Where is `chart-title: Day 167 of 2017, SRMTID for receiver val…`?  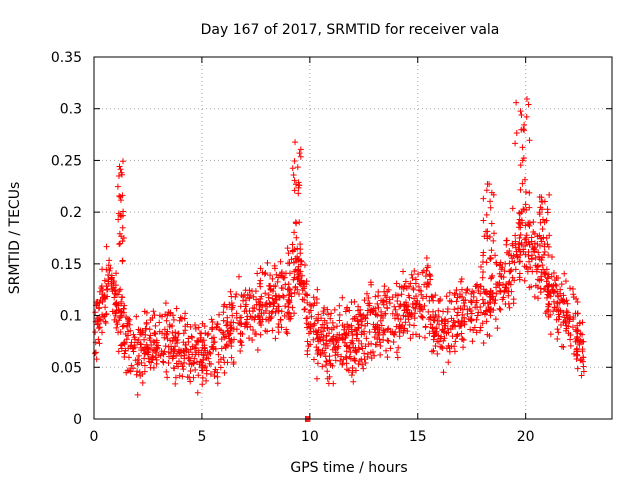
chart-title: Day 167 of 2017, SRMTID for receiver val… is located at coordinates (350, 30).